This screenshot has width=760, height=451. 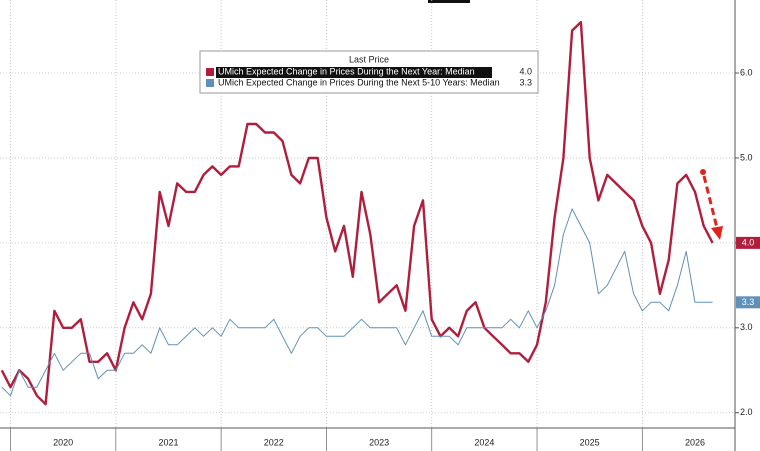 I want to click on legend-title: Last Price, so click(x=369, y=59).